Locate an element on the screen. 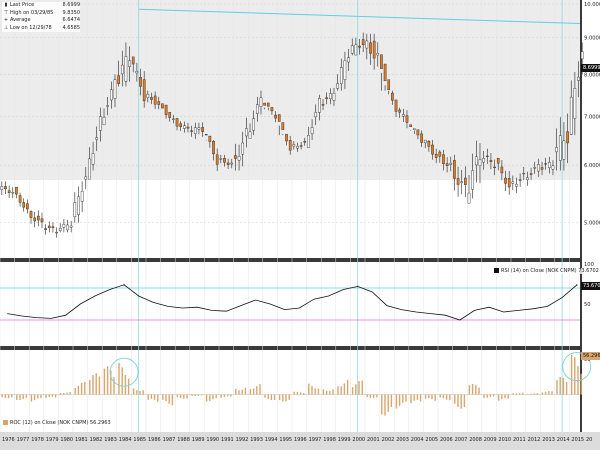 The height and width of the screenshot is (454, 600). x-tick-label: 2015 is located at coordinates (577, 440).